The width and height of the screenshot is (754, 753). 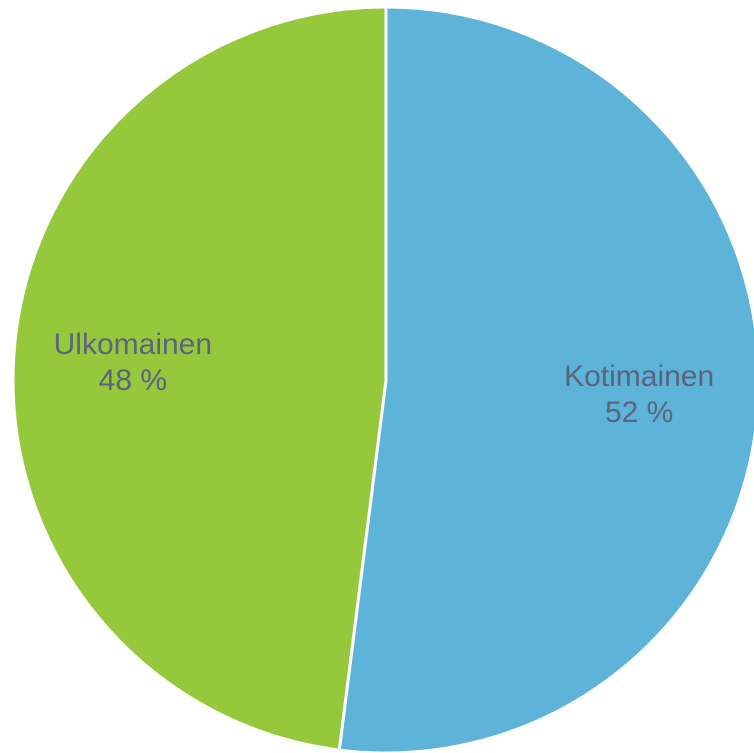 I want to click on slice-value-label: 52 %, so click(x=639, y=412).